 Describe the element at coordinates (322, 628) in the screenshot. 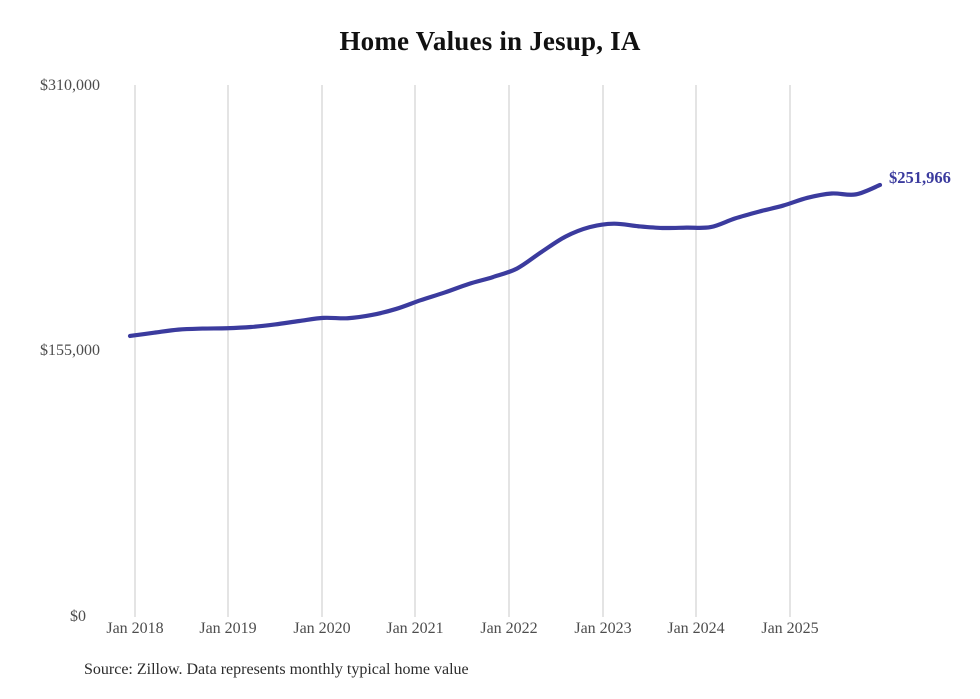

I see `x-axis-tick-jan-2020: Jan 2020` at that location.